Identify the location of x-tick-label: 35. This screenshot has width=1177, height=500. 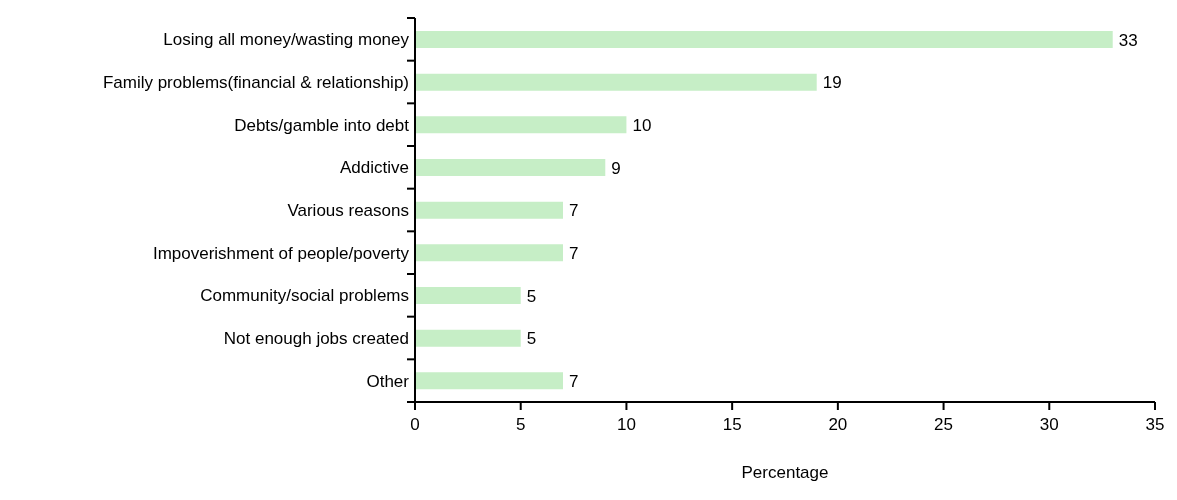
(1155, 425).